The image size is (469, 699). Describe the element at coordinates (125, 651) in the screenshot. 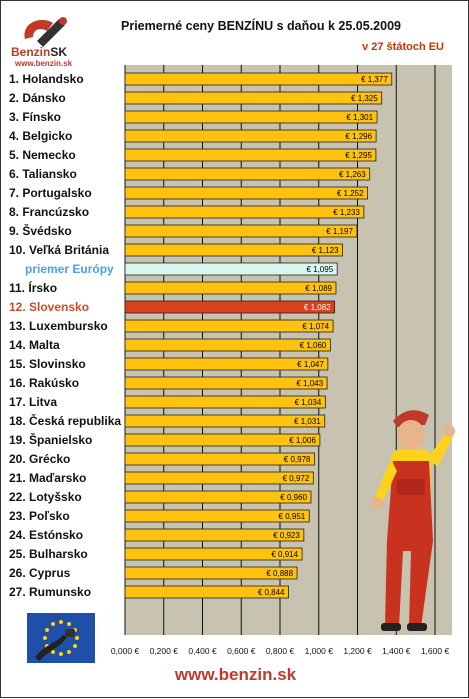

I see `x-tick-label: 0,000 €` at that location.